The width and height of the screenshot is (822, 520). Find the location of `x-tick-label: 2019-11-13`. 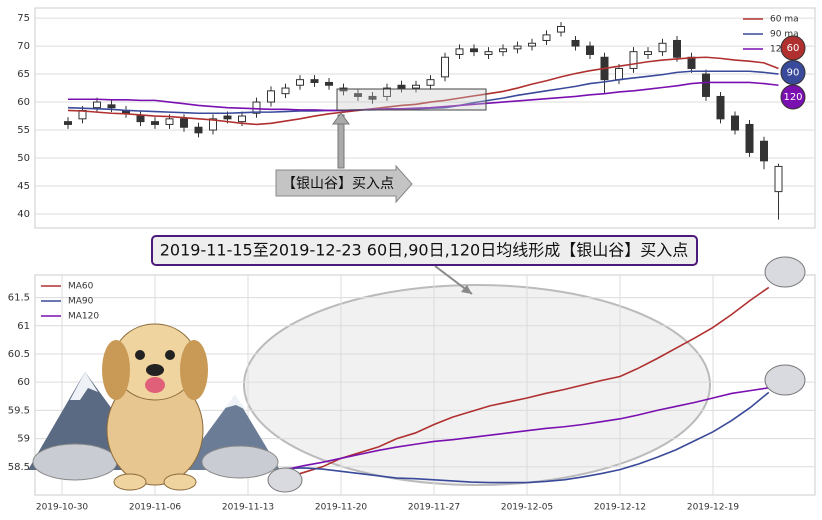

x-tick-label: 2019-11-13 is located at coordinates (248, 508).